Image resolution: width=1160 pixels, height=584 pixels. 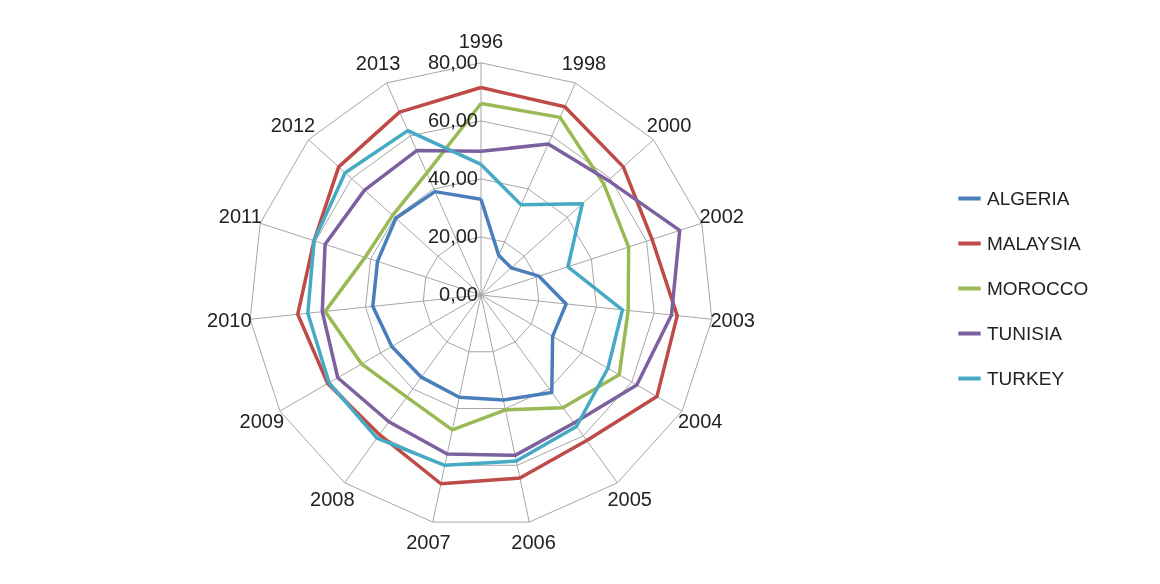 What do you see at coordinates (1025, 333) in the screenshot?
I see `legend-label: TUNISIA` at bounding box center [1025, 333].